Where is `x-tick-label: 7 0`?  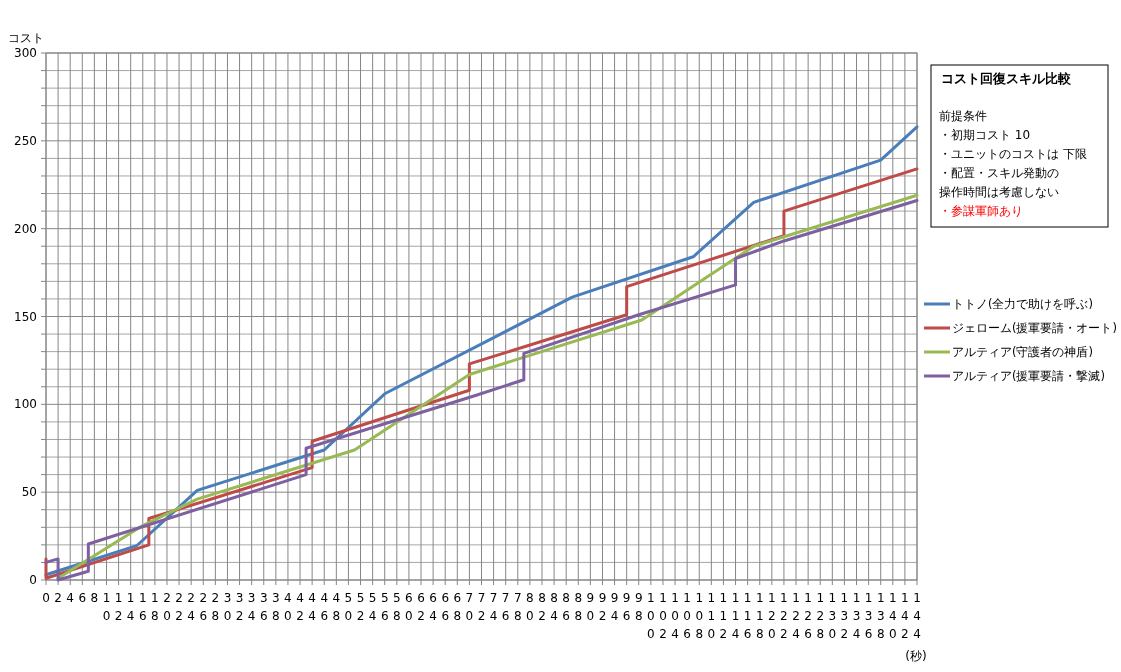 x-tick-label: 7 0 is located at coordinates (469, 607).